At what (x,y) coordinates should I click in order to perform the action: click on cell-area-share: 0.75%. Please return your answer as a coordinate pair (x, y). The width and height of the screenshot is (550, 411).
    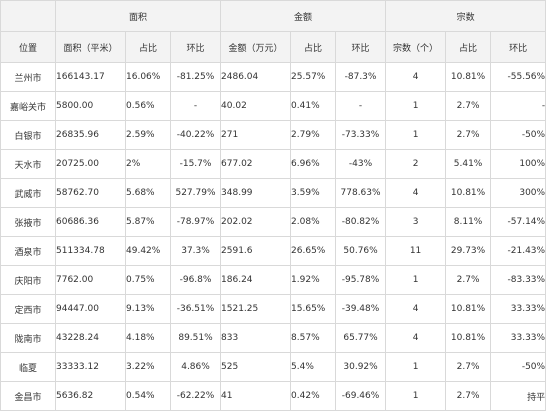
    Looking at the image, I should click on (148, 280).